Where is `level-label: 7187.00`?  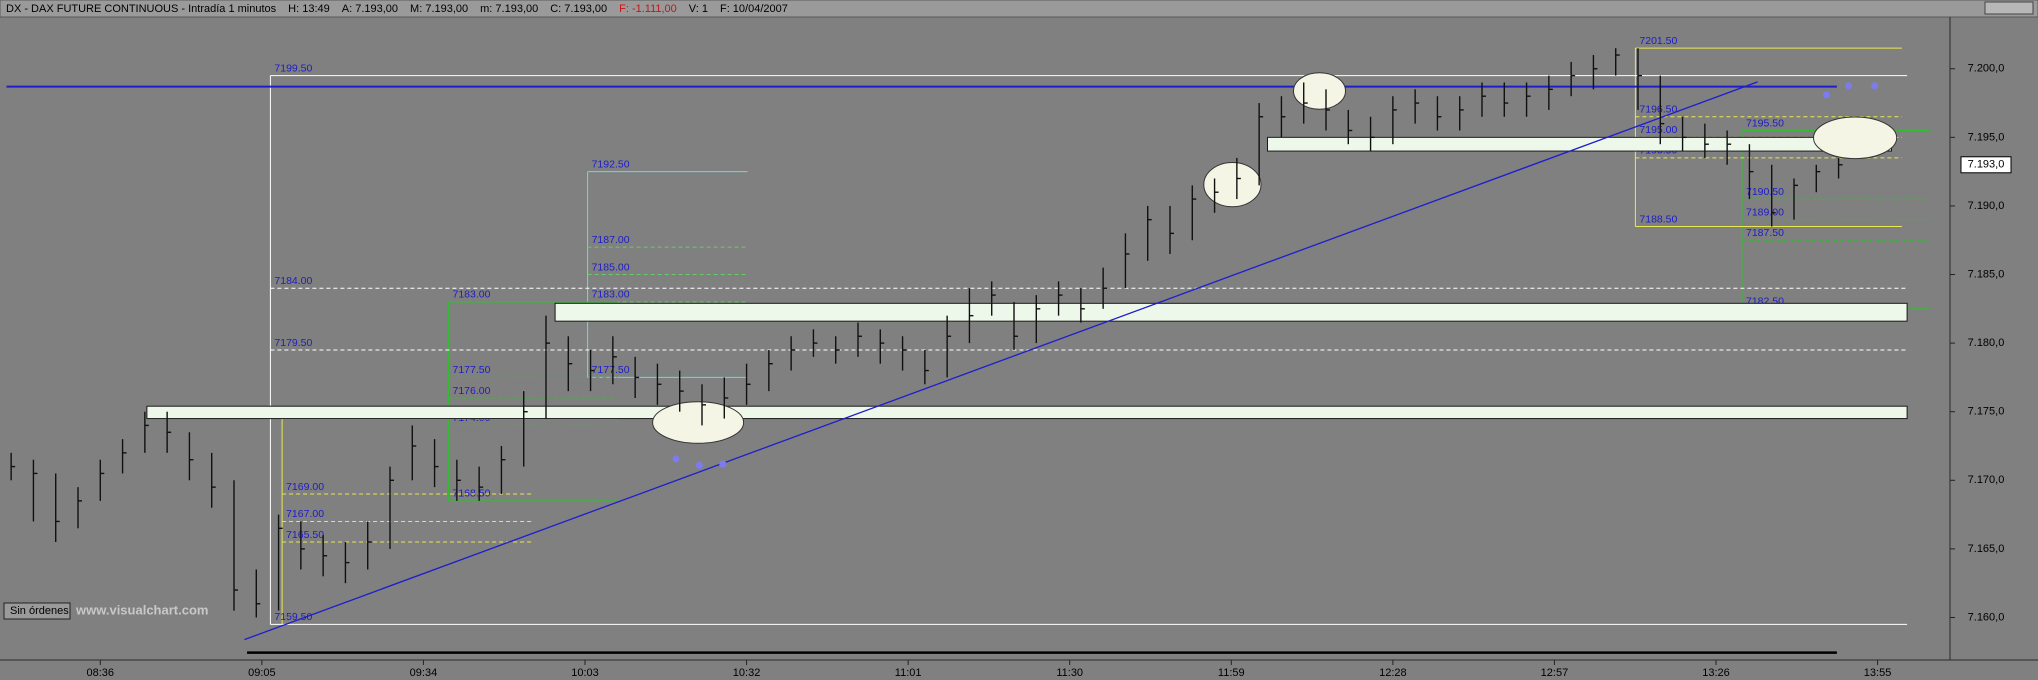
level-label: 7187.00 is located at coordinates (611, 240).